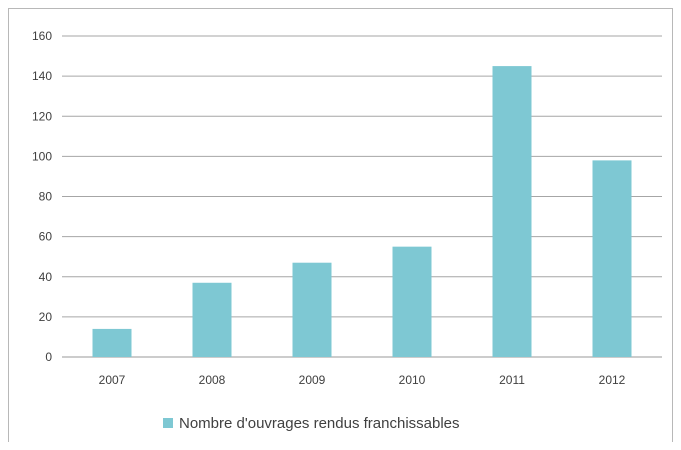 The width and height of the screenshot is (681, 450). Describe the element at coordinates (512, 380) in the screenshot. I see `x-tick-label: 2011` at that location.